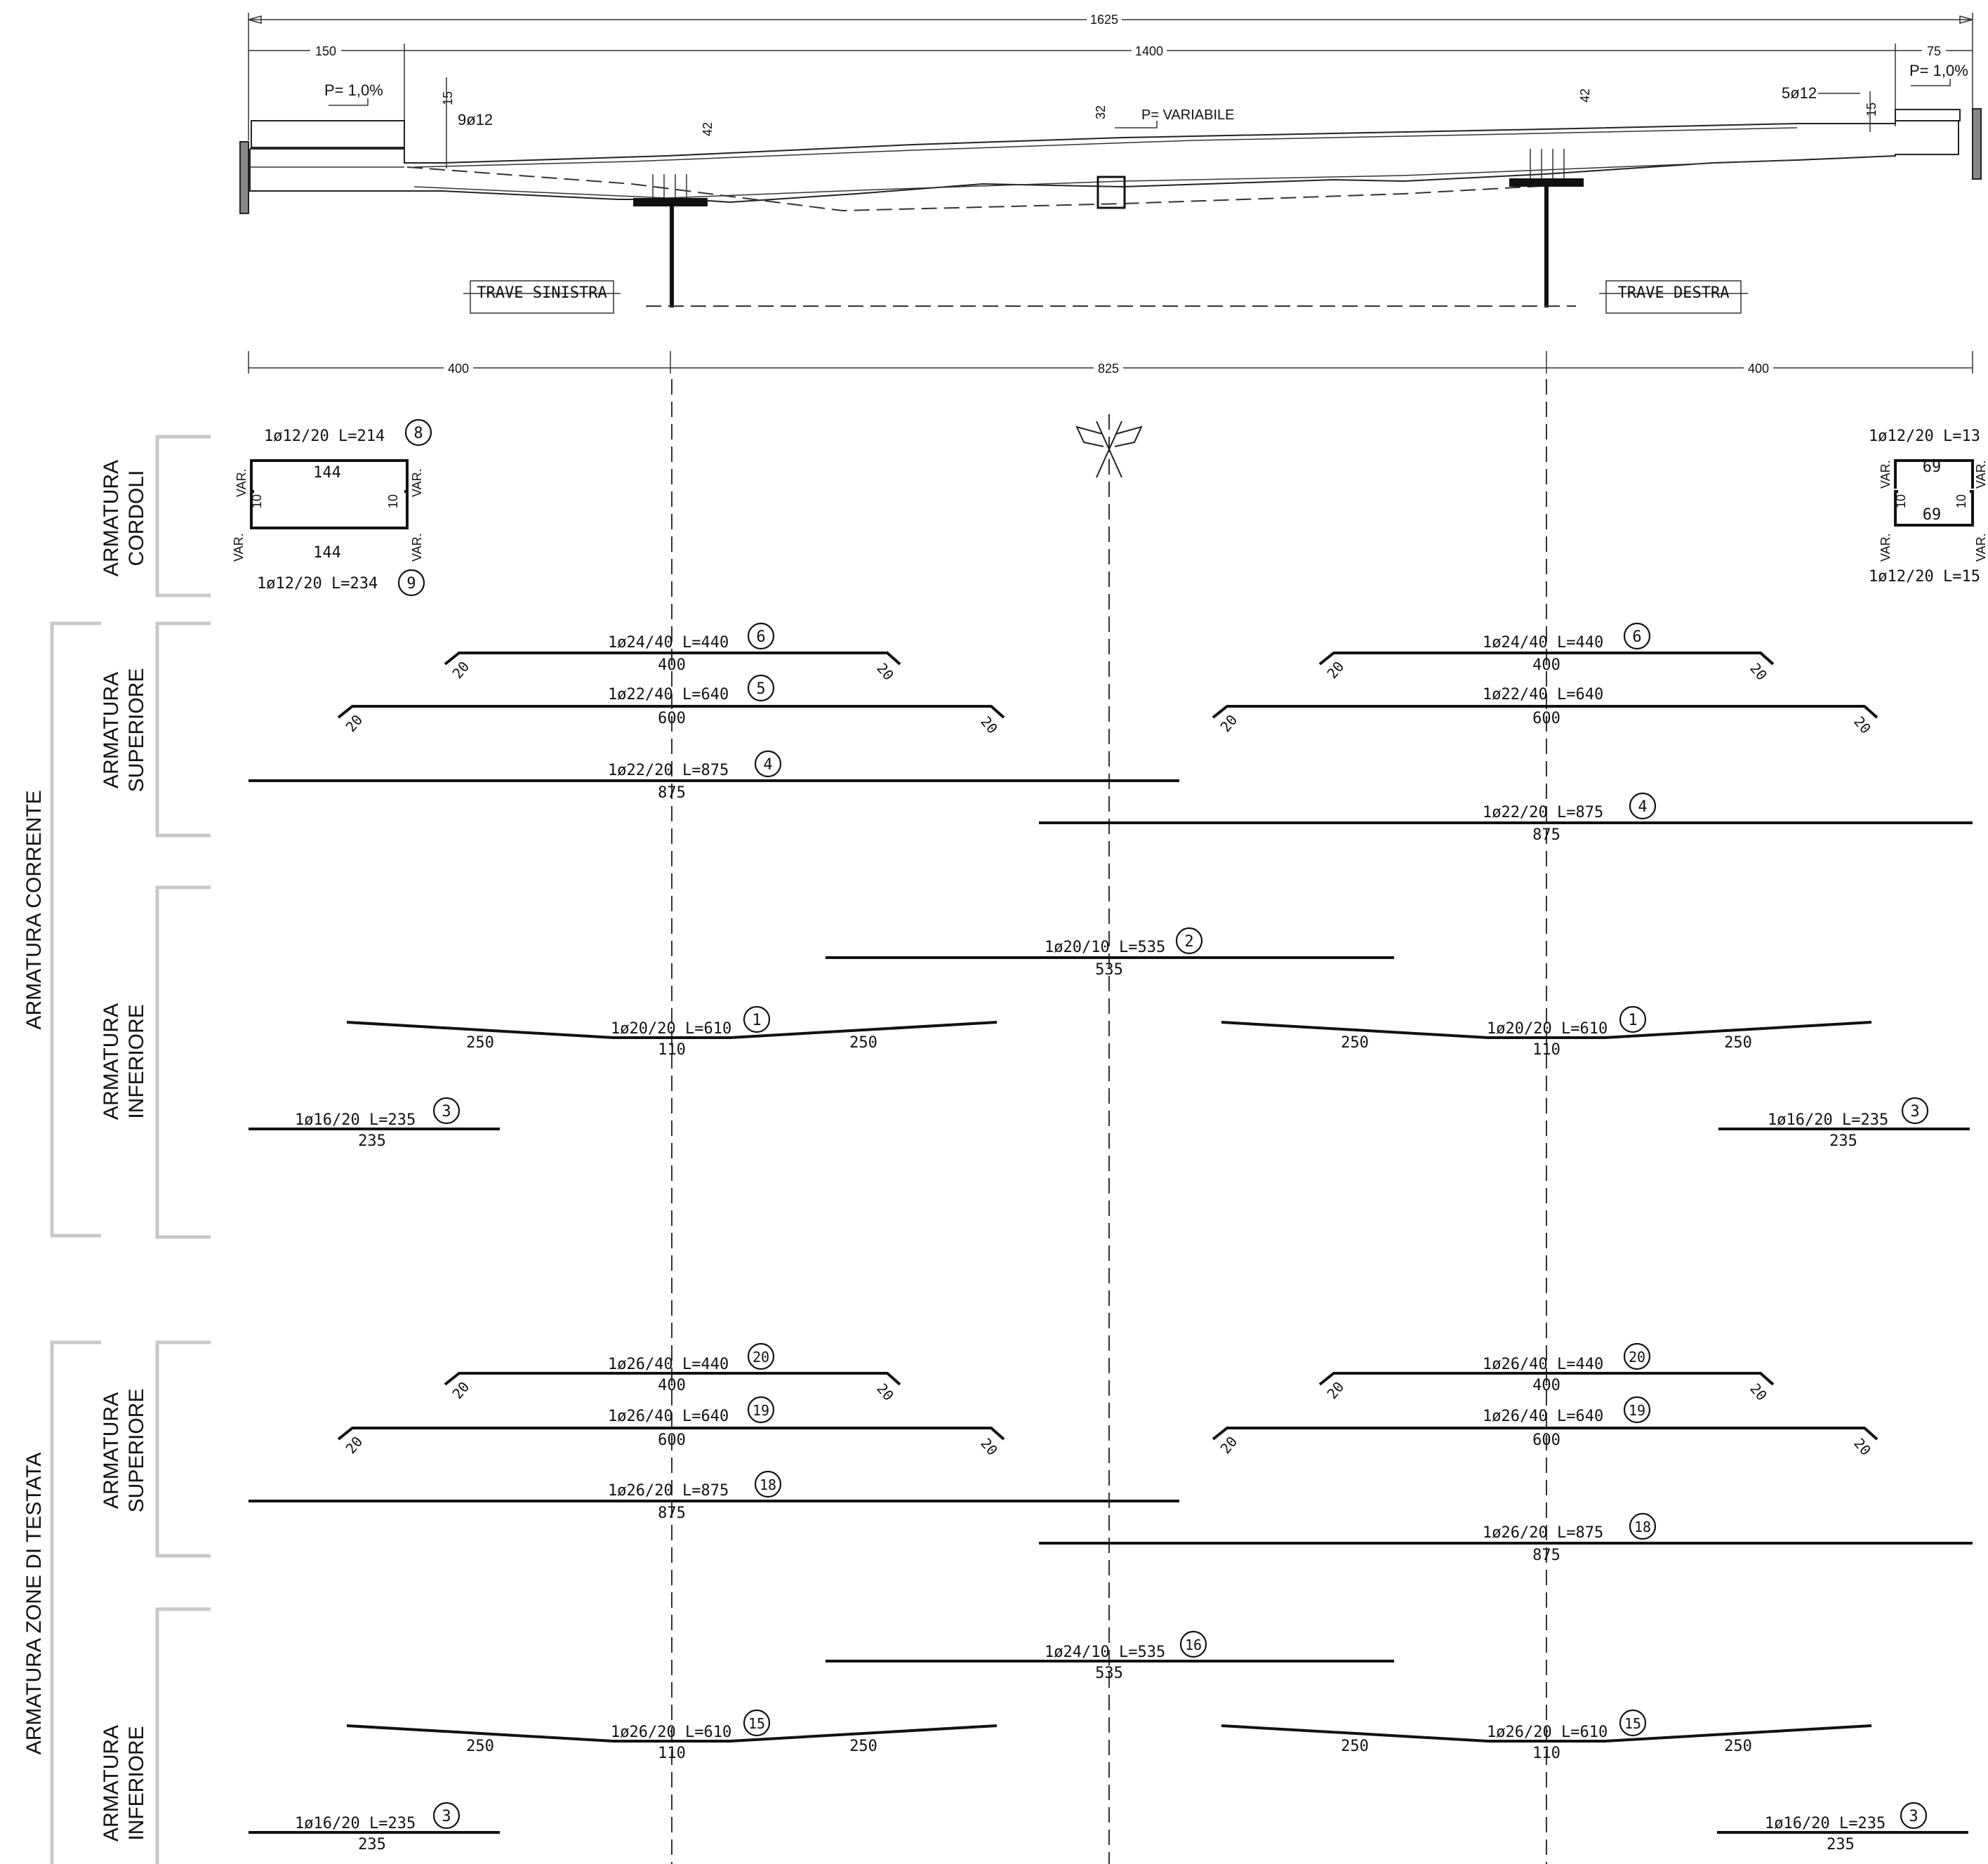  Describe the element at coordinates (1925, 437) in the screenshot. I see `cordoli-right-top-label: 1ø12/20 L=13` at that location.